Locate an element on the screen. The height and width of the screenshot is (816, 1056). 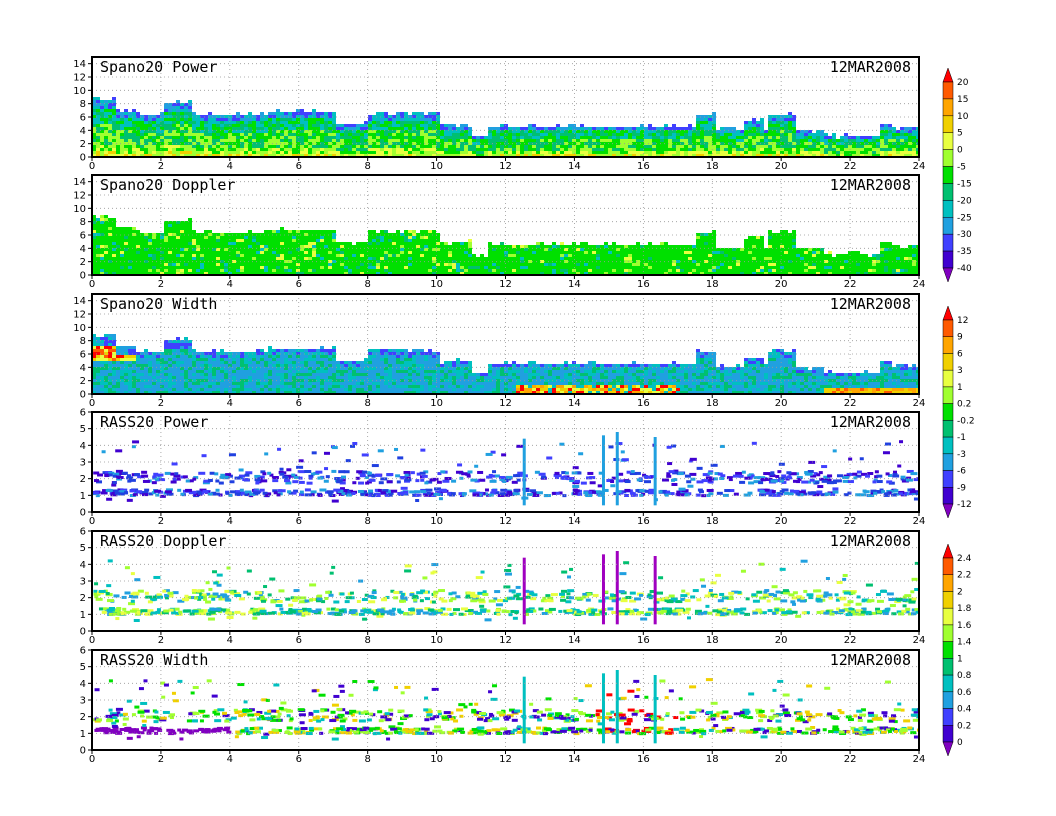
colorbar-label: -3 is located at coordinates (961, 455).